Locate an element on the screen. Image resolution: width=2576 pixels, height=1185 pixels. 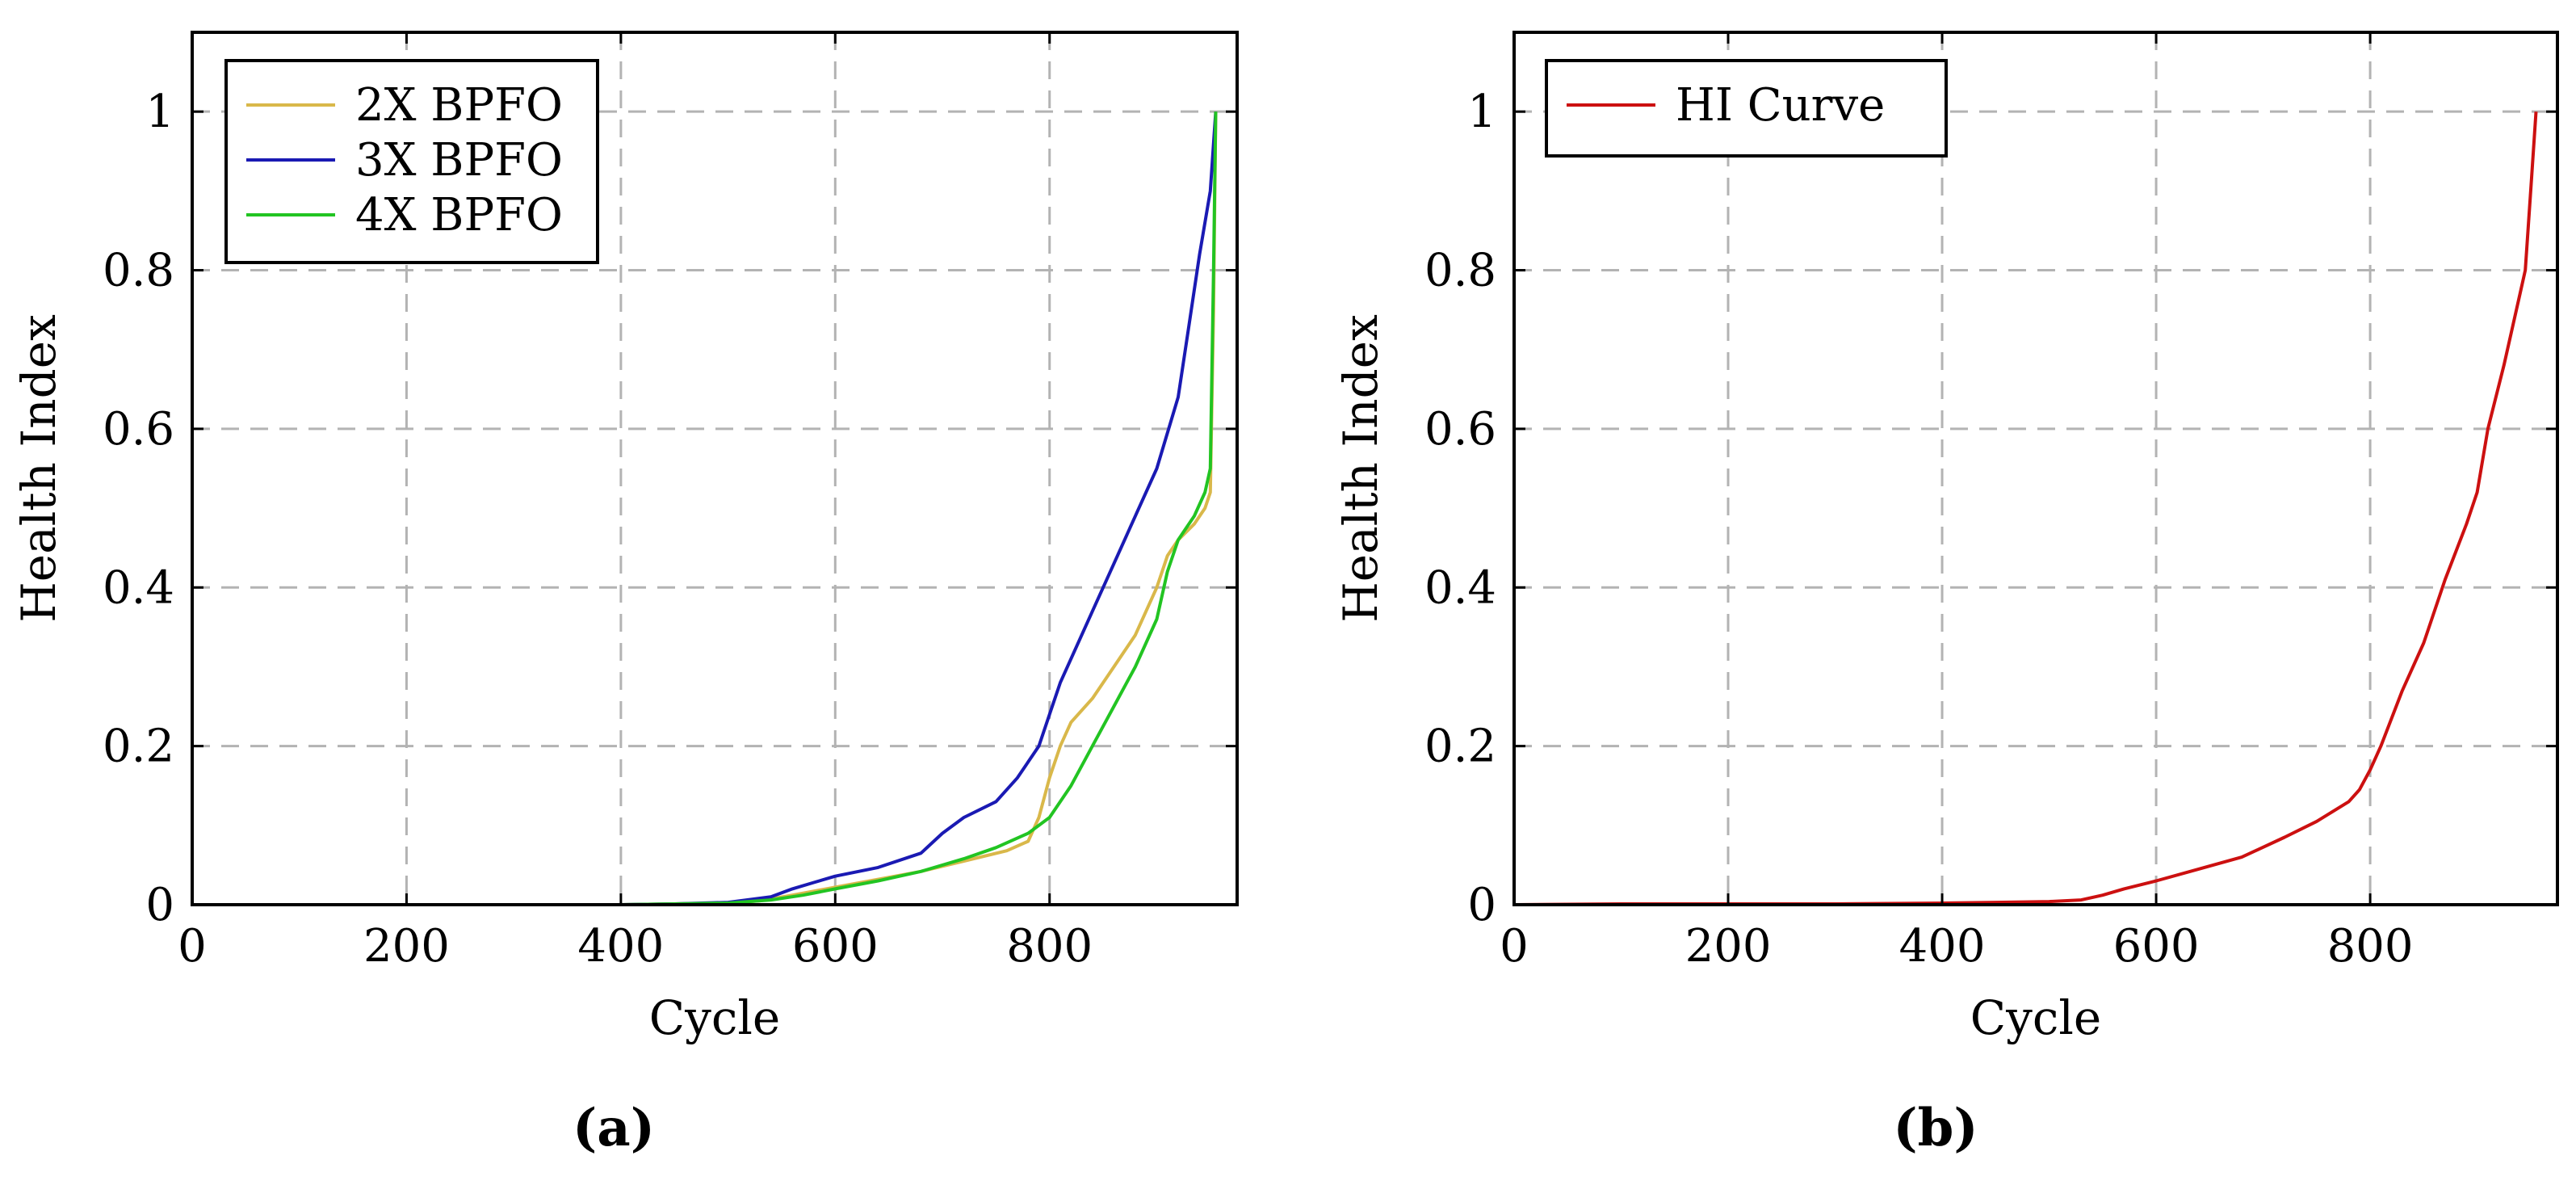
legend-label: 4X BPFO is located at coordinates (459, 215).